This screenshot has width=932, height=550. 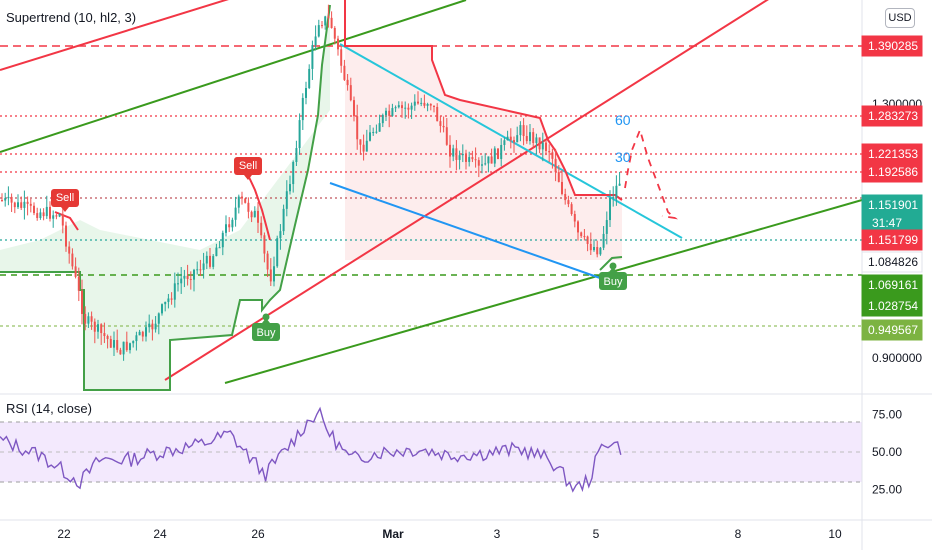 I want to click on annotation-label-30: 30, so click(x=623, y=157).